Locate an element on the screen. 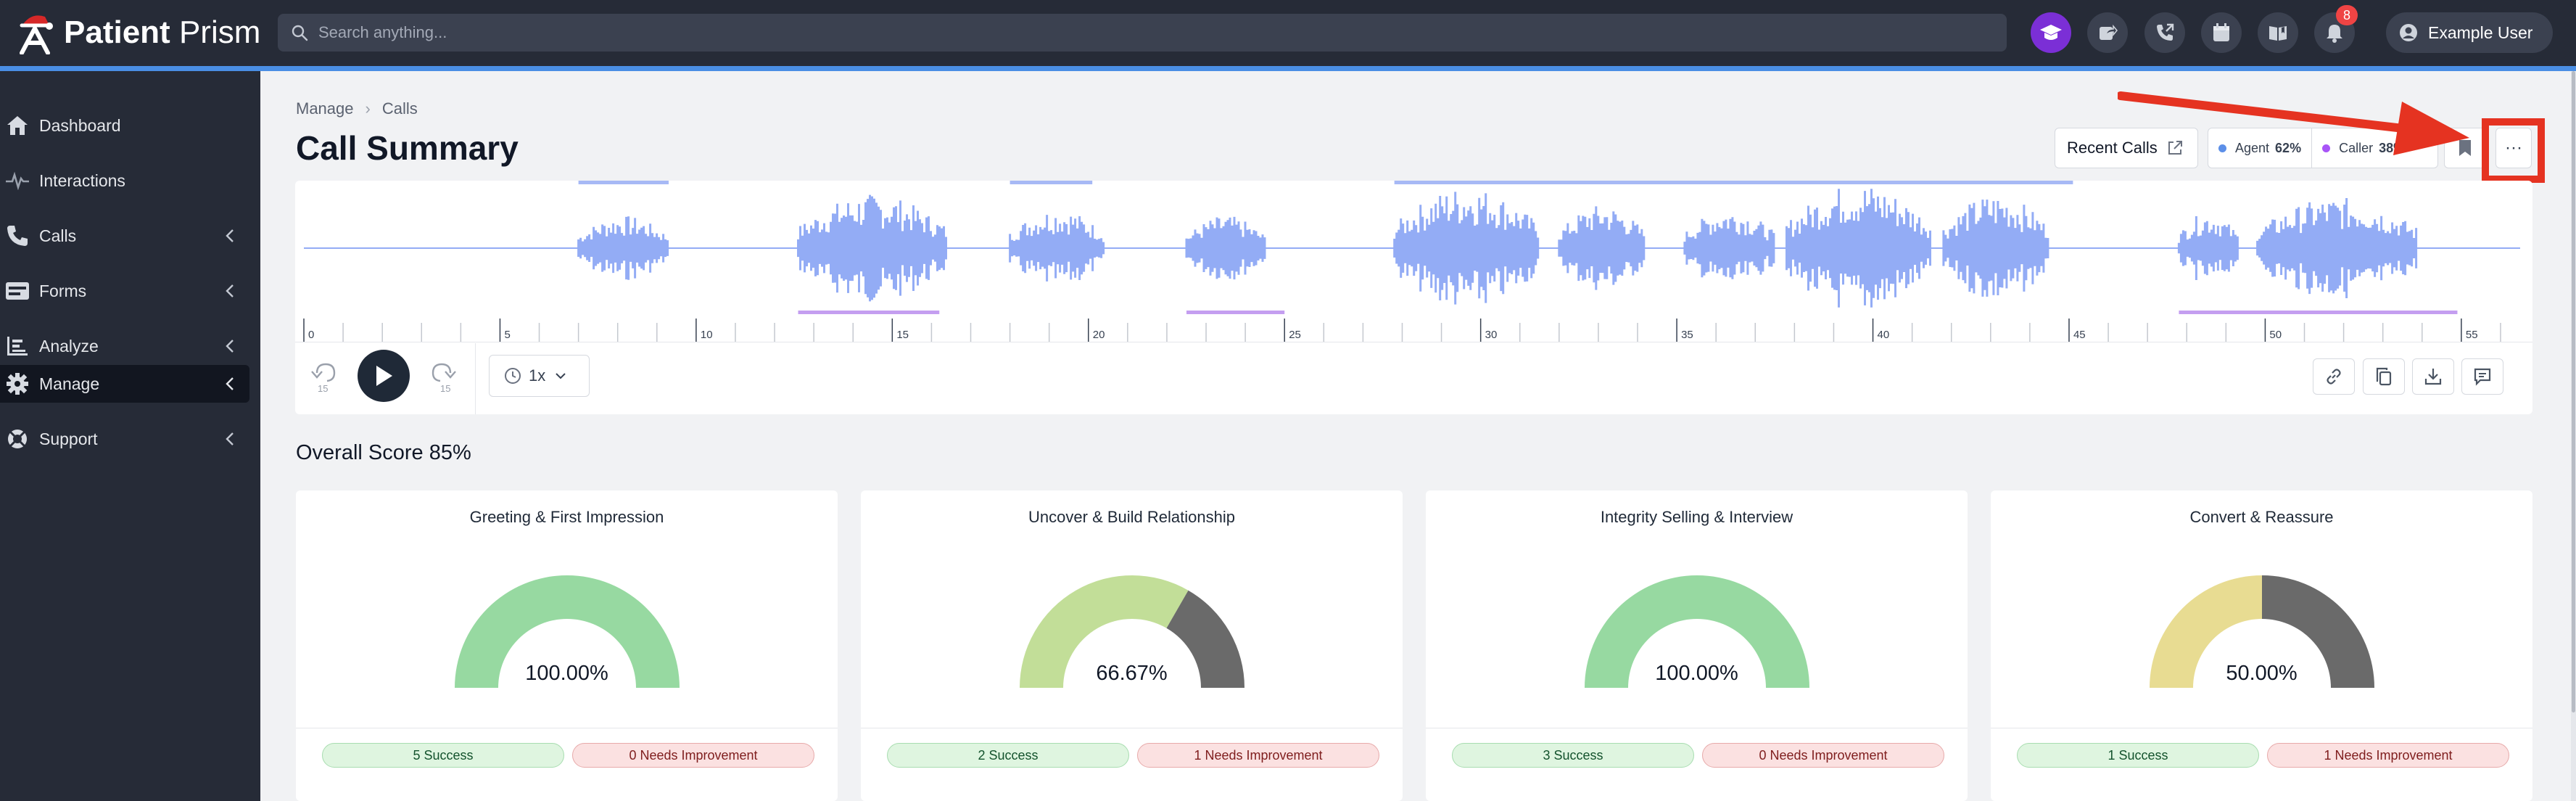  sidebar-item-manage: Manage is located at coordinates (124, 384).